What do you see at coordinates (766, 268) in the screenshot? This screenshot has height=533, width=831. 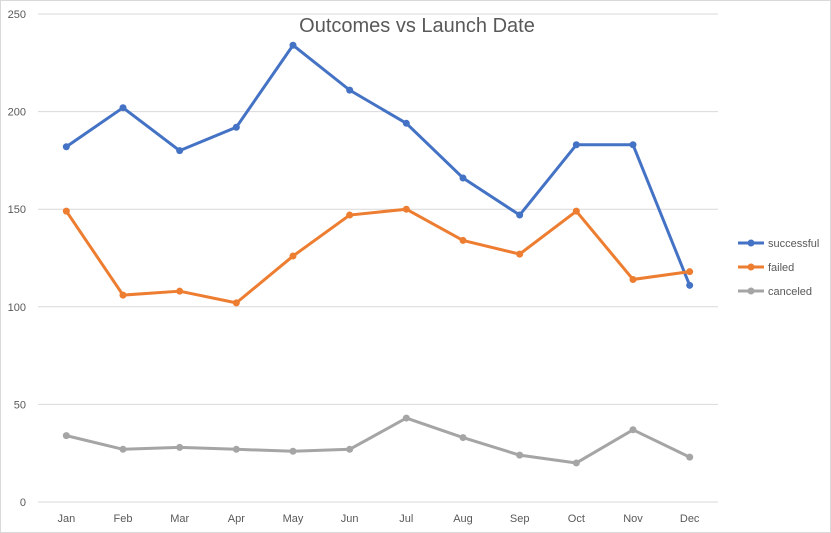 I see `legend-item-failed: failed` at bounding box center [766, 268].